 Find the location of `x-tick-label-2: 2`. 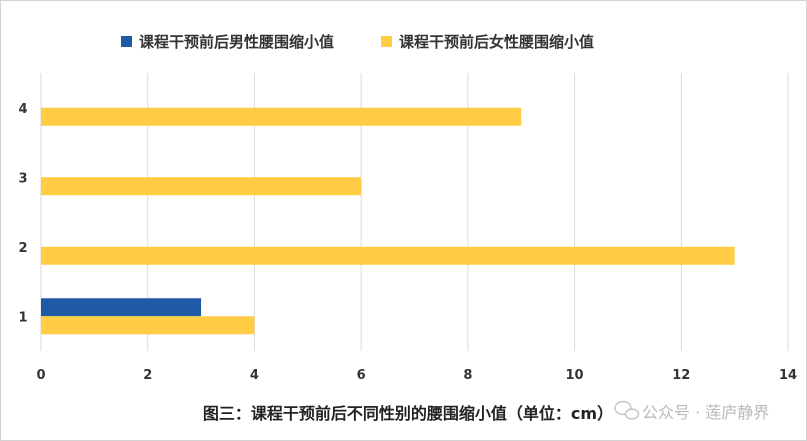

x-tick-label-2: 2 is located at coordinates (147, 375).